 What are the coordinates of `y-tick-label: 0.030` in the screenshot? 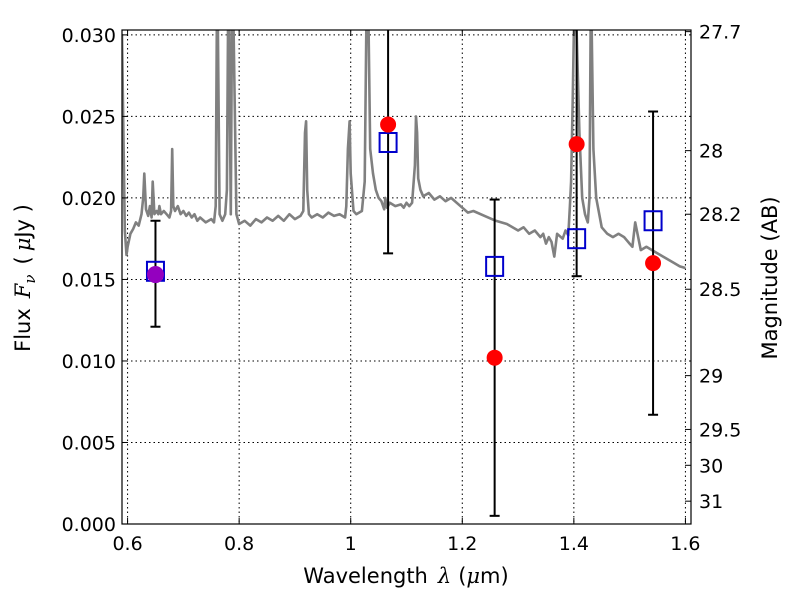 It's located at (89, 36).